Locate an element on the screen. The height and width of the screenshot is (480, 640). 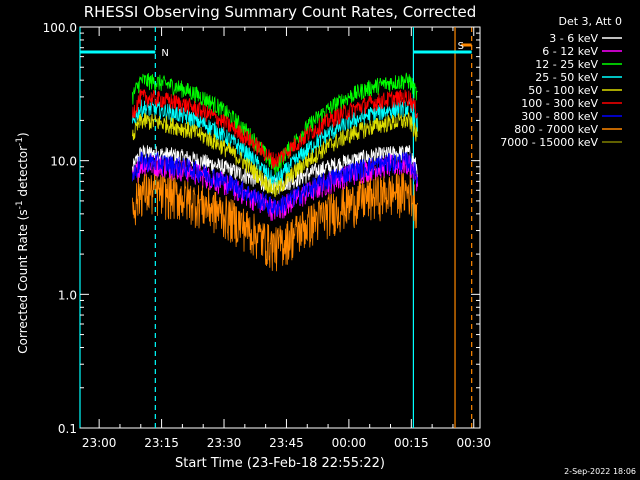
flag-bars: NS is located at coordinates (276, 50).